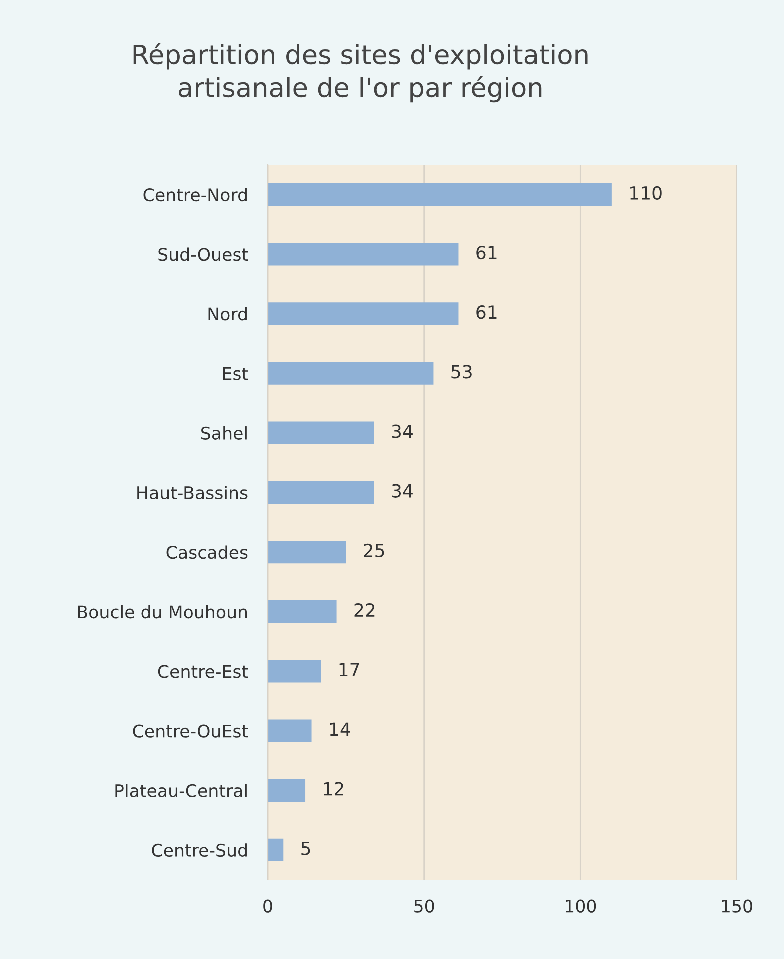 The height and width of the screenshot is (959, 784). I want to click on y-tick-label: Plateau-Central, so click(181, 791).